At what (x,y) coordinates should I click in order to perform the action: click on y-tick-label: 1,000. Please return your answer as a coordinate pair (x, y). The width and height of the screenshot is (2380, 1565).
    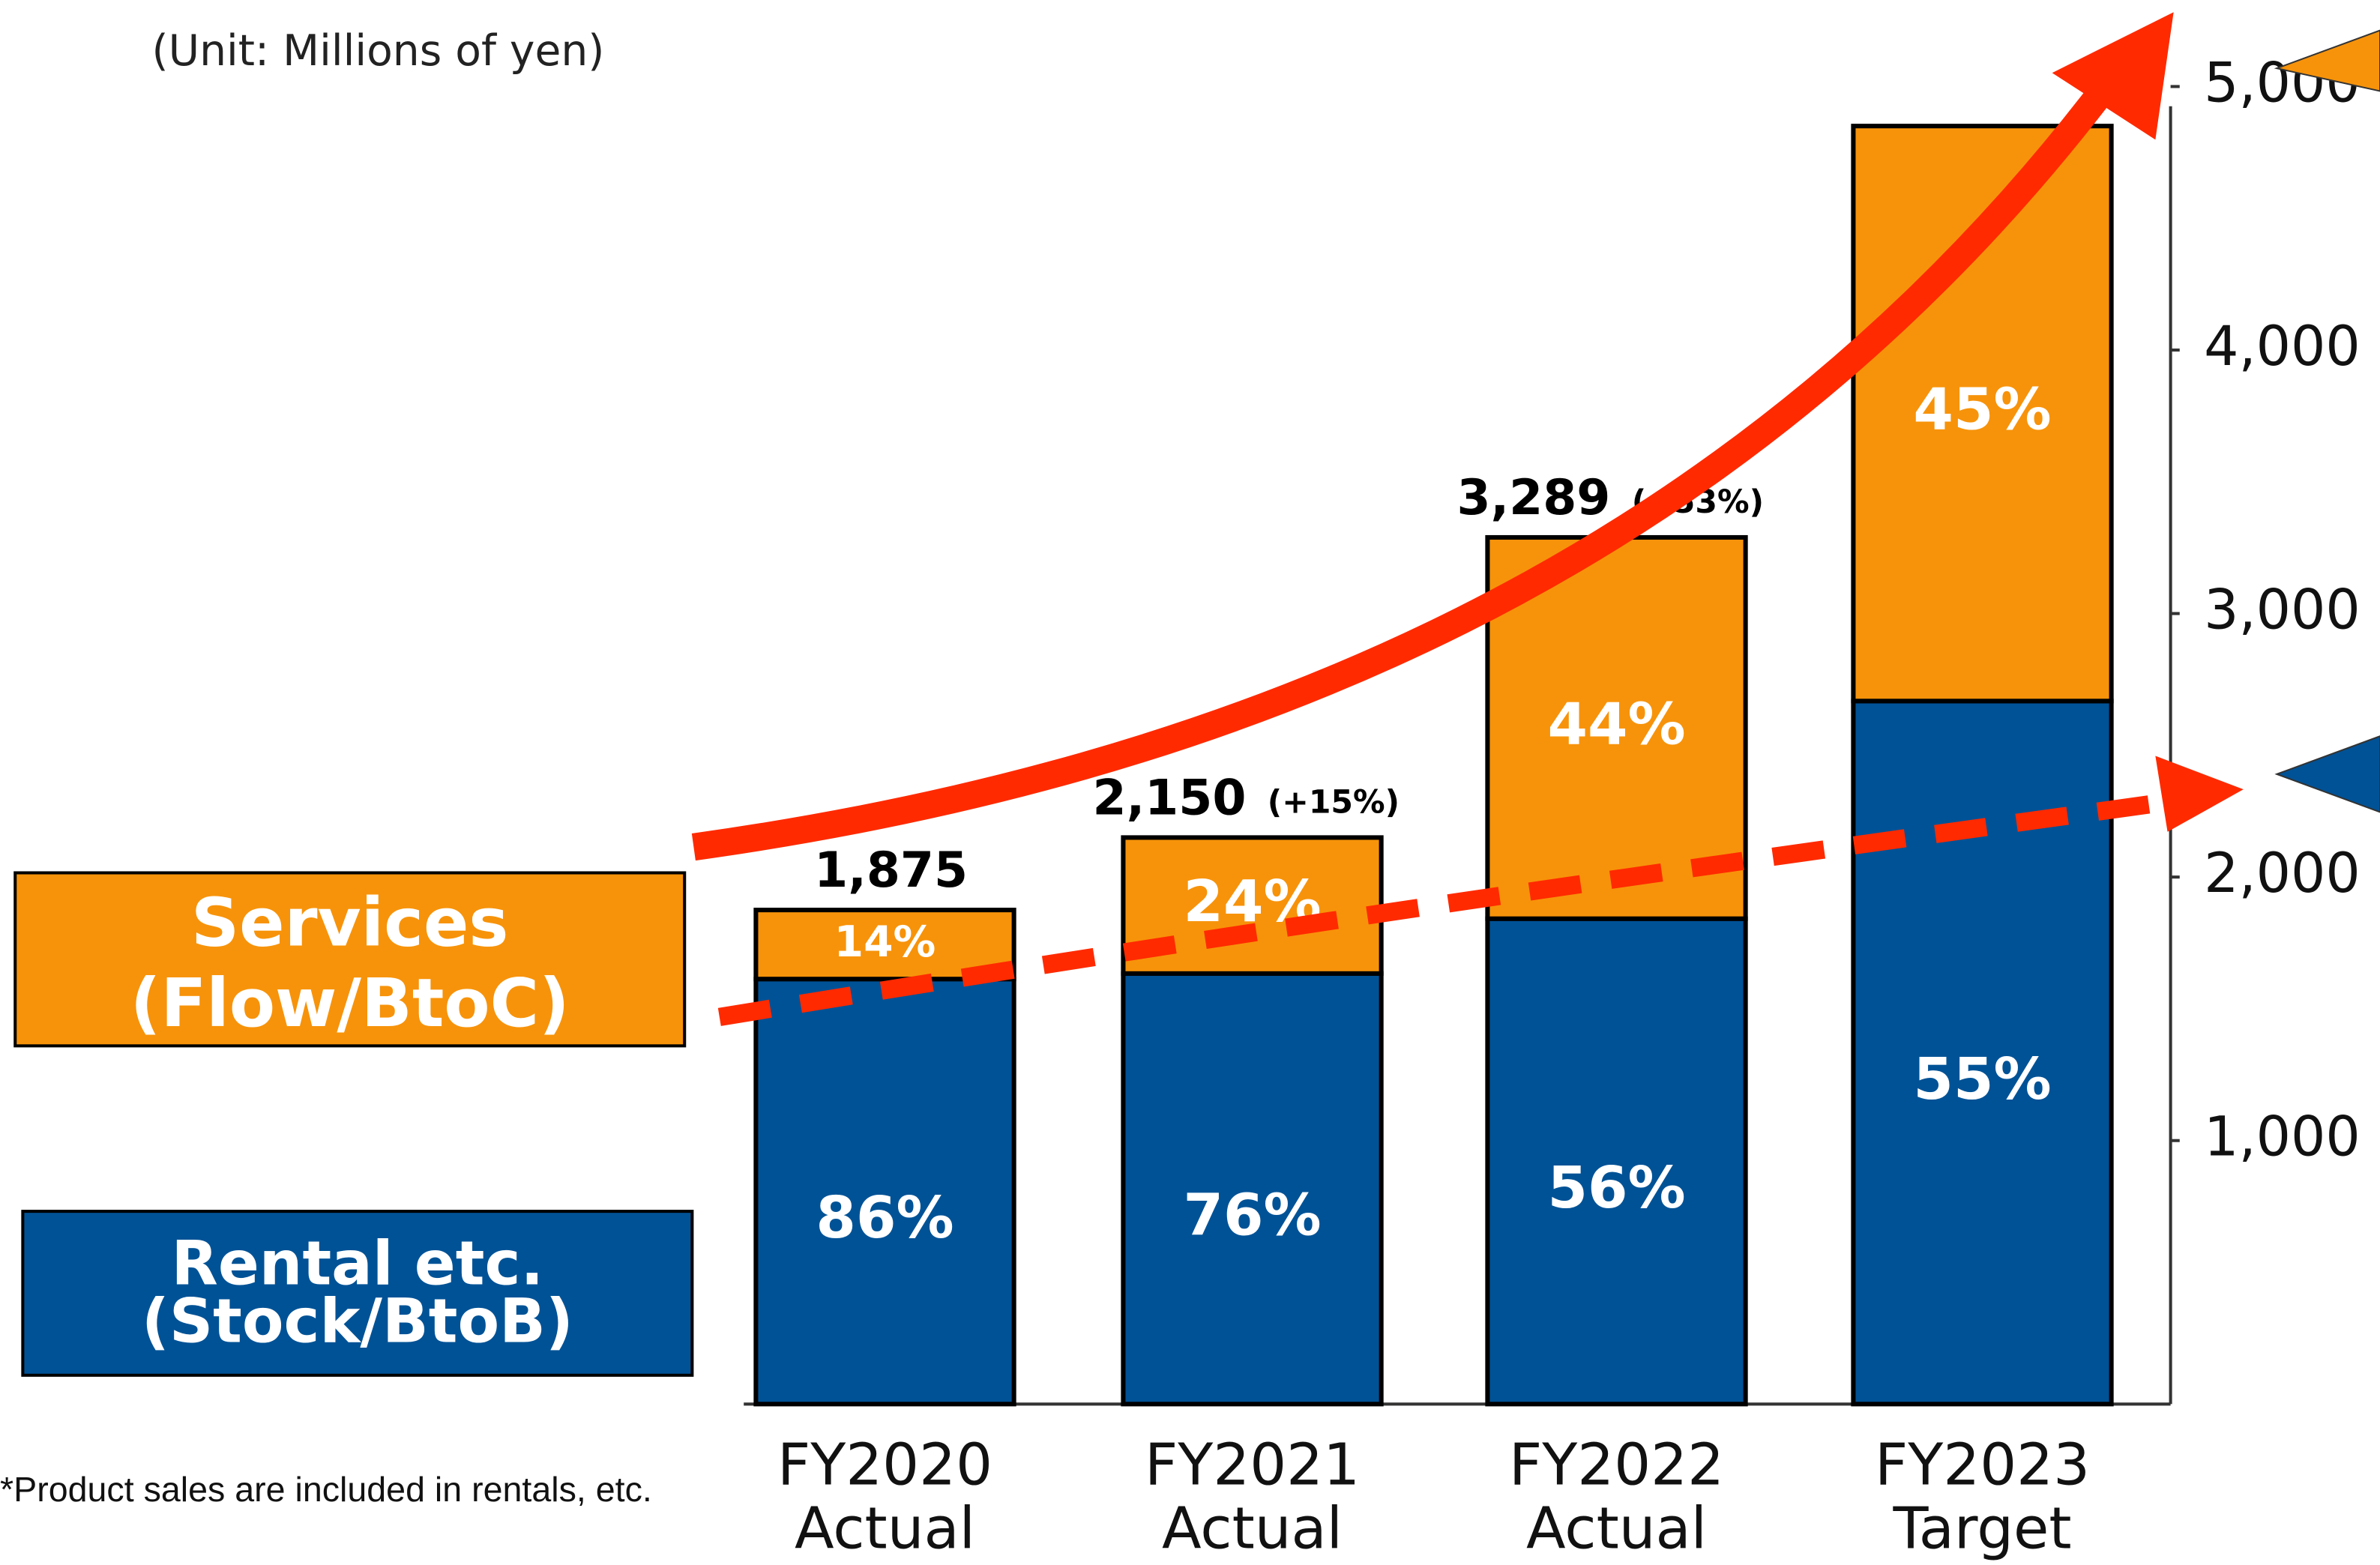
    Looking at the image, I should click on (2282, 1137).